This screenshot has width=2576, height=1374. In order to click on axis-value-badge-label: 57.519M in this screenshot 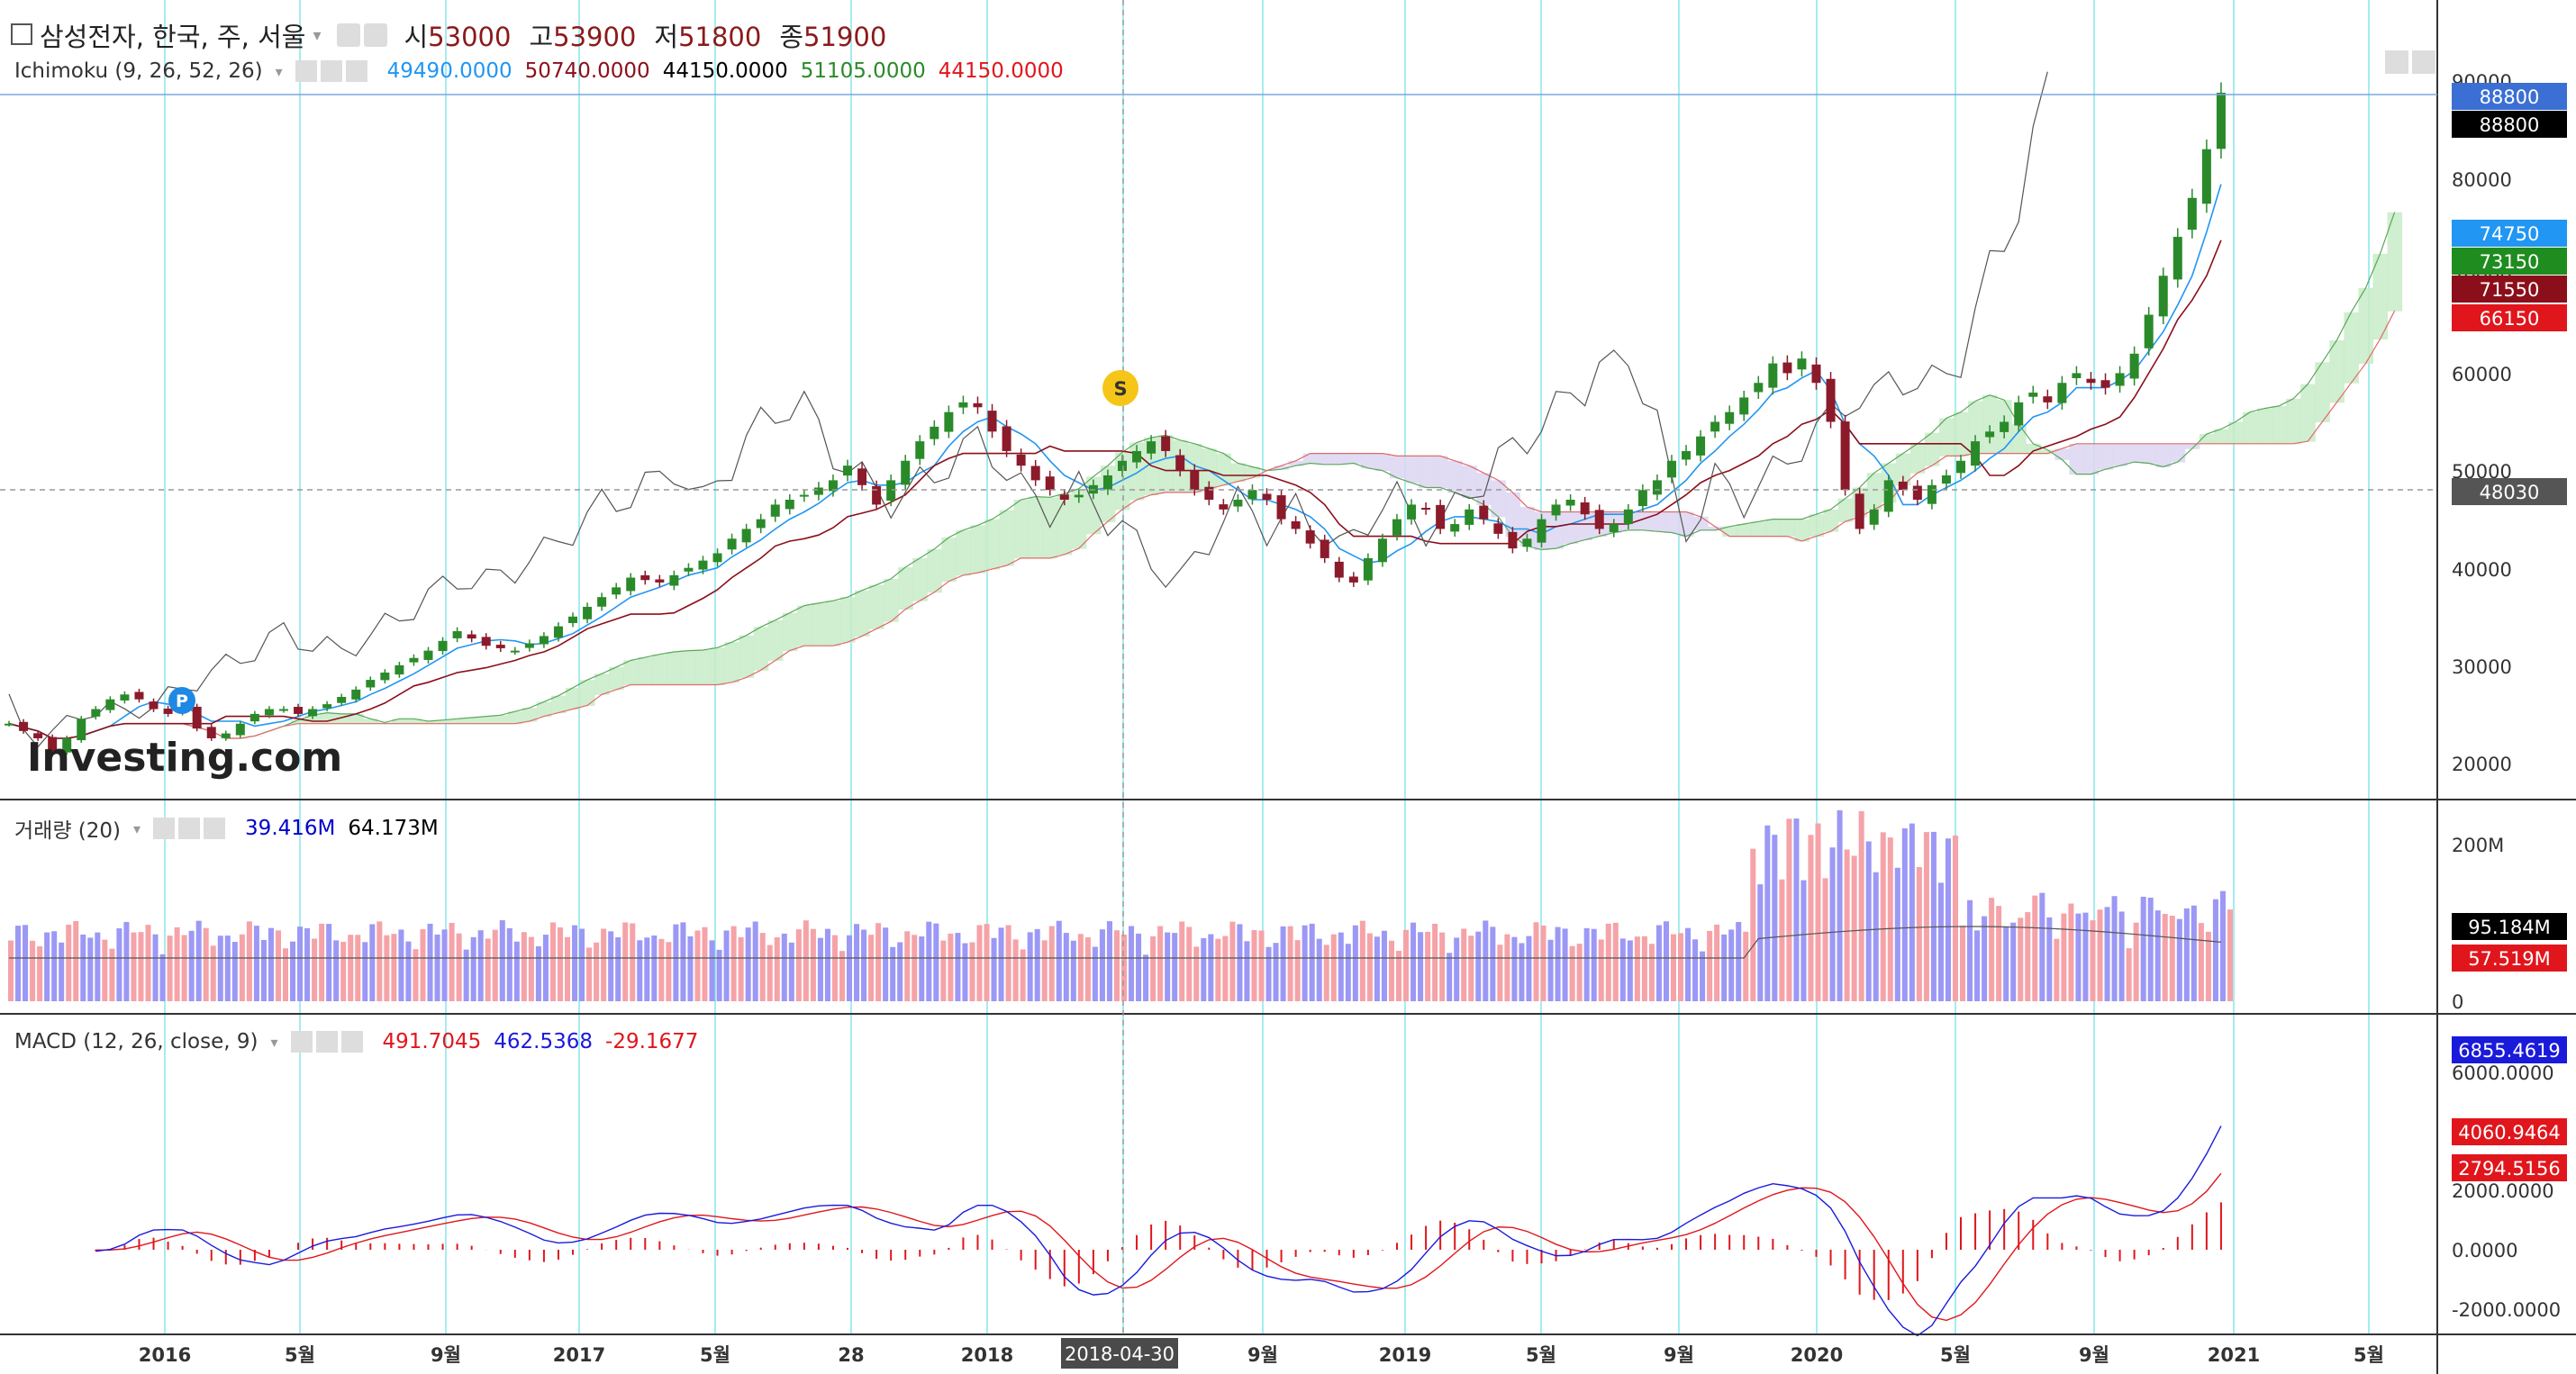, I will do `click(2509, 959)`.